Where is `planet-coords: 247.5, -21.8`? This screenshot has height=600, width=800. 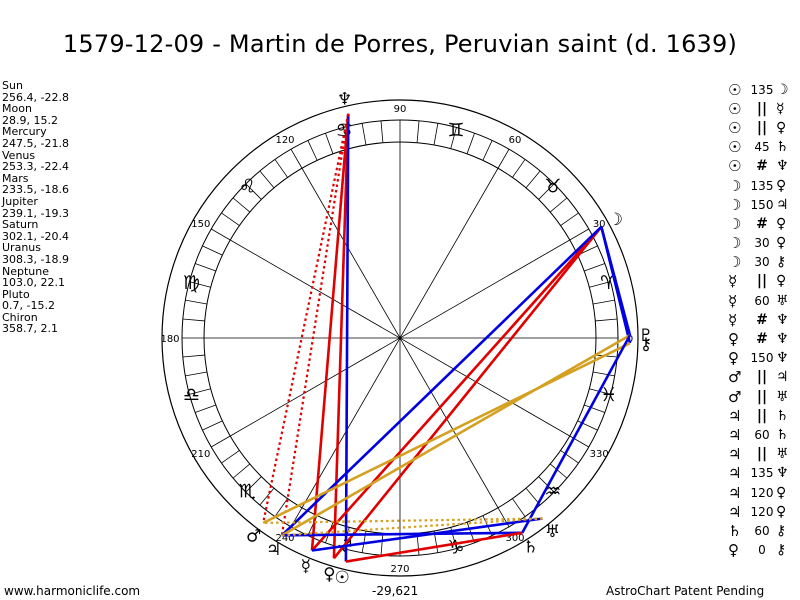
planet-coords: 247.5, -21.8 is located at coordinates (35, 143).